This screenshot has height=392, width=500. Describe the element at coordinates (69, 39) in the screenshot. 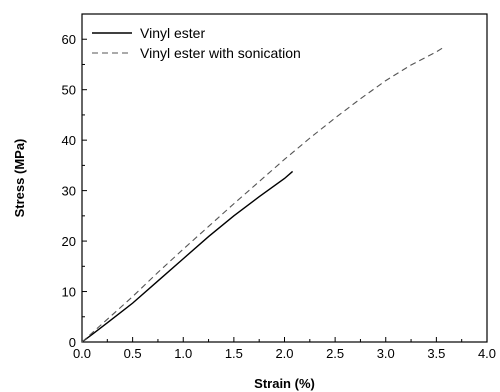

I see `y-tick-label: 60` at that location.